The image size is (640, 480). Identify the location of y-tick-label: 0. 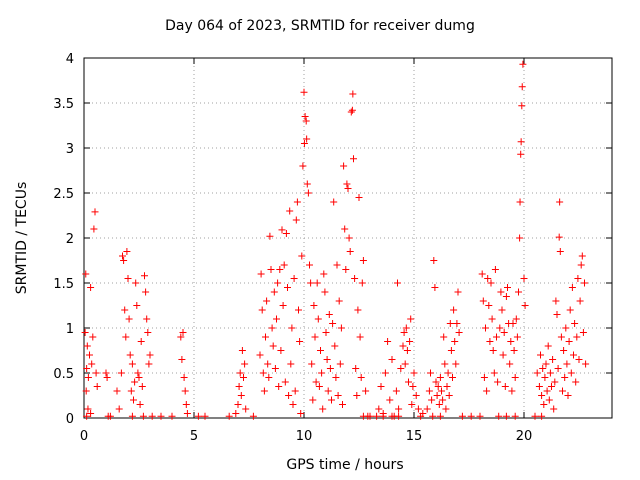
(70, 419).